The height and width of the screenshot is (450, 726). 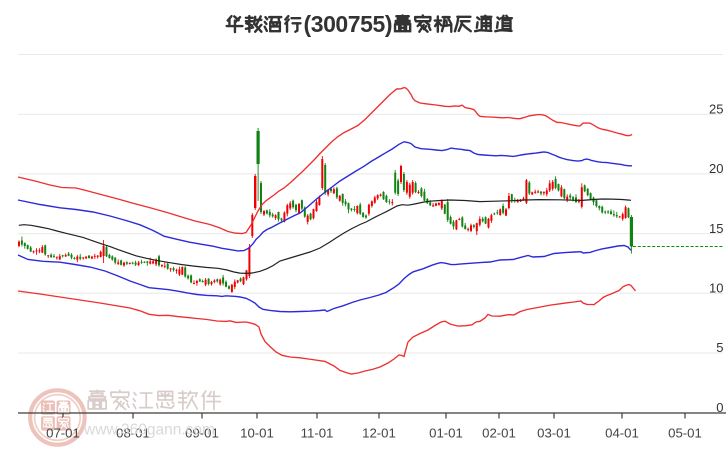 What do you see at coordinates (716, 168) in the screenshot?
I see `svg-text: 20` at bounding box center [716, 168].